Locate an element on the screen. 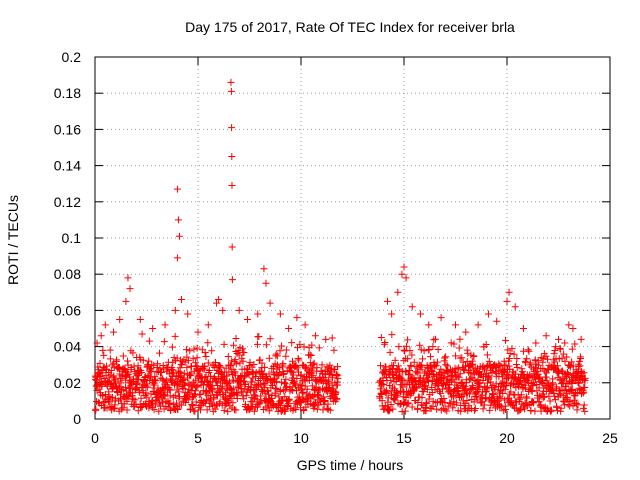 The width and height of the screenshot is (640, 480). x-tick-label: 10 is located at coordinates (301, 438).